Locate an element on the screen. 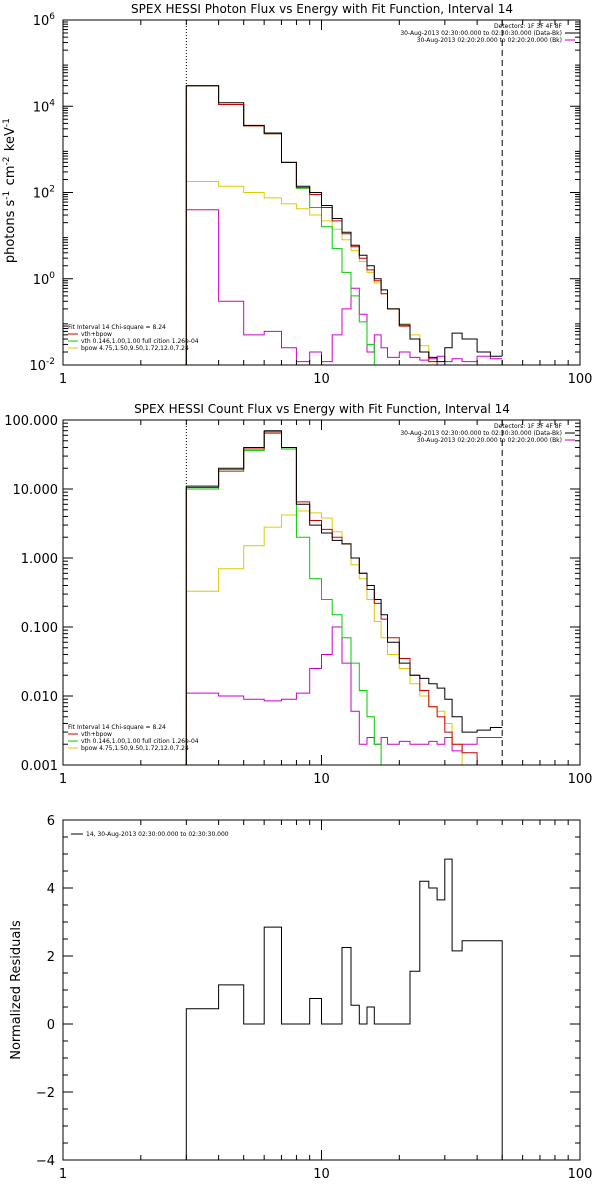 This screenshot has height=1200, width=600. y-tick-label: 1.000 is located at coordinates (39, 559).